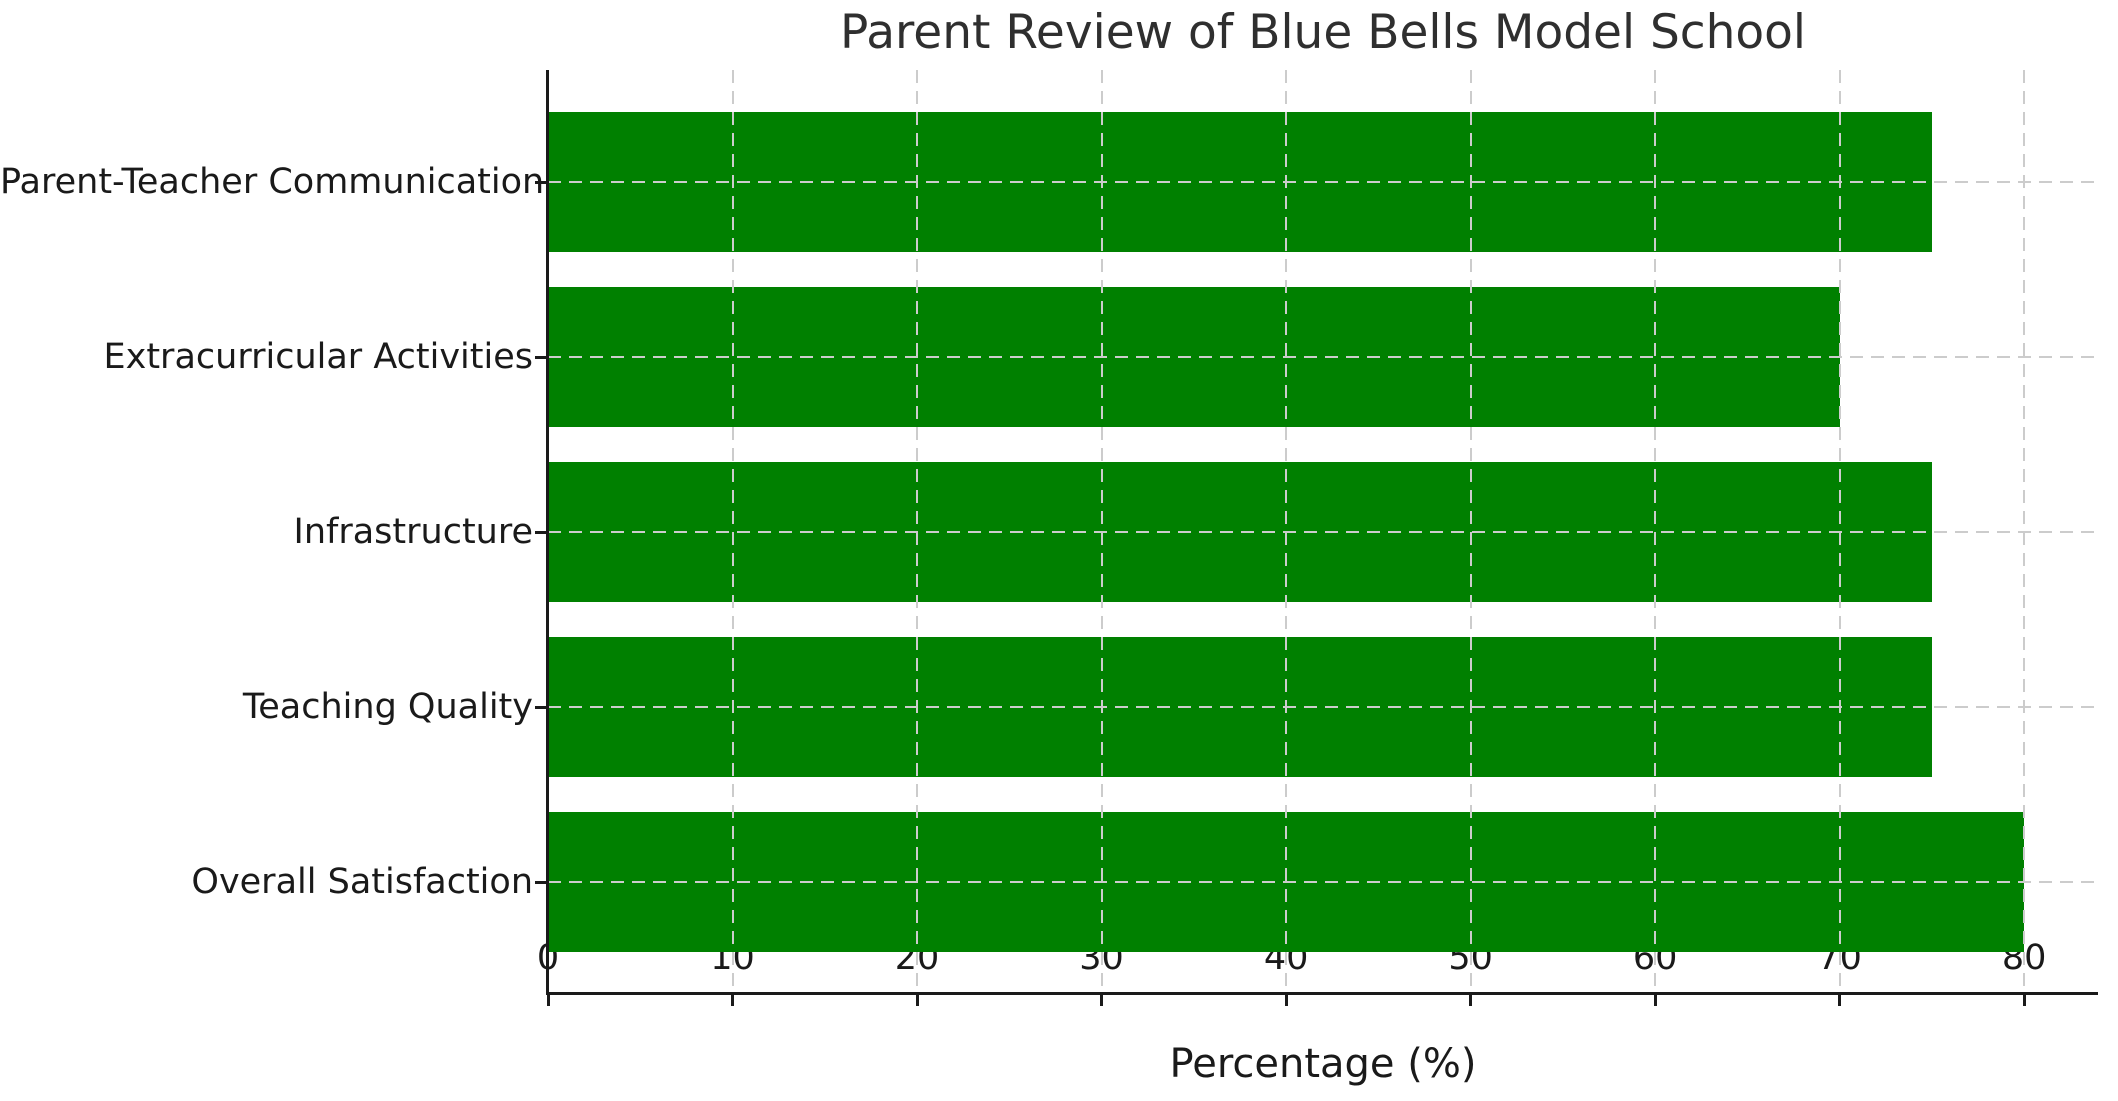  What do you see at coordinates (1322, 32) in the screenshot?
I see `chart-title: Parent Review of Blue Bells Model School` at bounding box center [1322, 32].